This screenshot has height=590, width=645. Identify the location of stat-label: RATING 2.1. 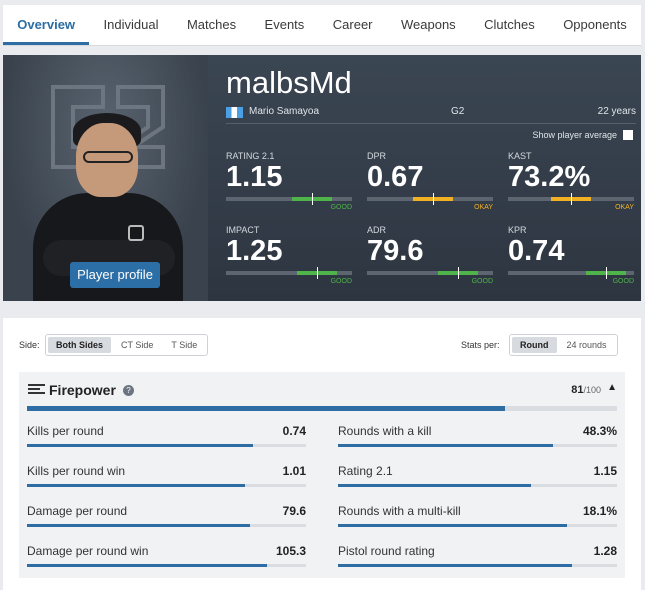
(250, 156).